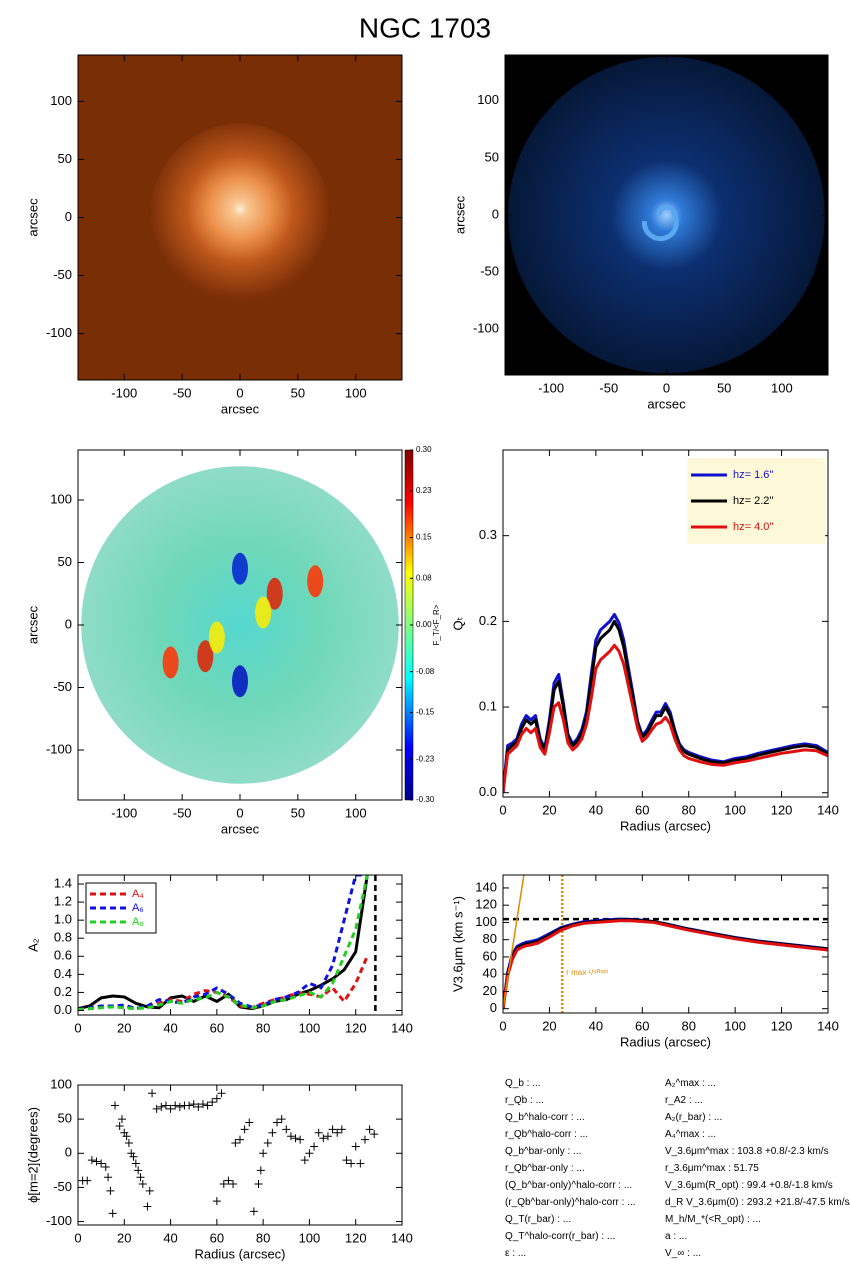 This screenshot has width=850, height=1275. Describe the element at coordinates (424, 577) in the screenshot. I see `colorbar-tick-label: 0.08` at that location.